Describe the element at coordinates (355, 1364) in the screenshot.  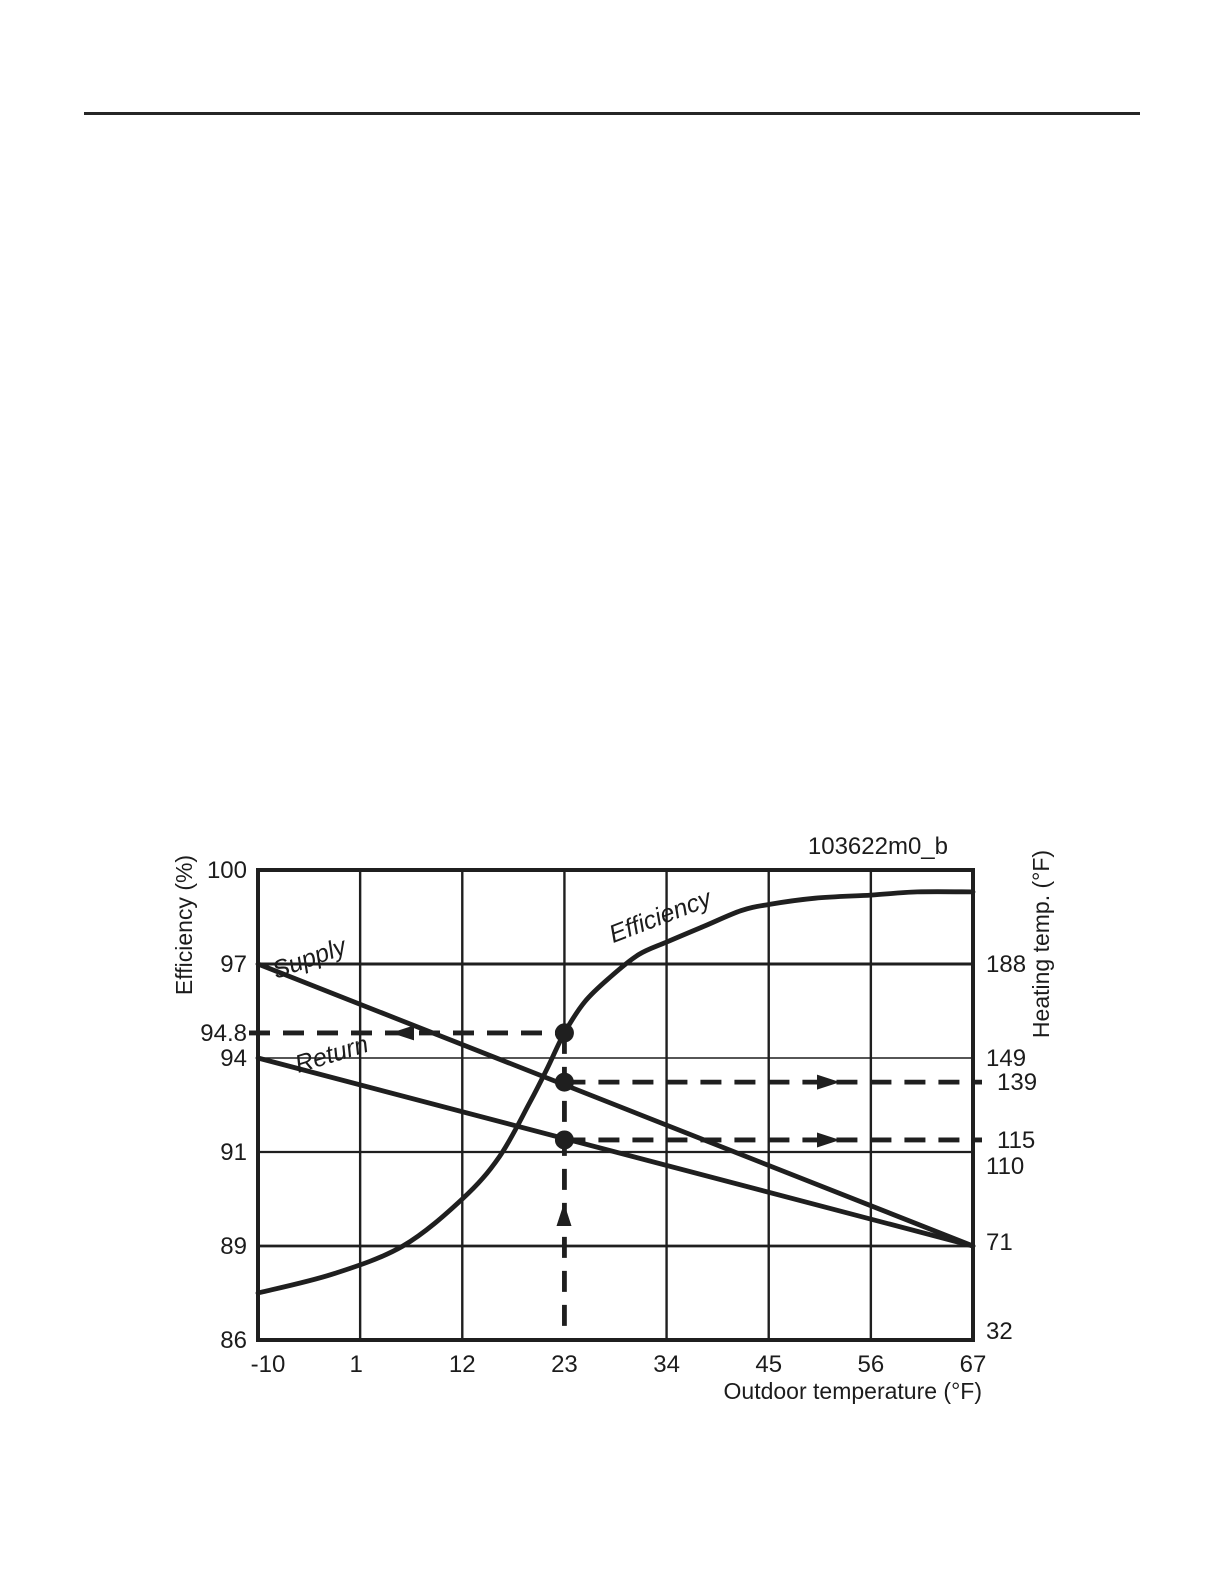
I see `x-axis-tick-label: 1` at that location.